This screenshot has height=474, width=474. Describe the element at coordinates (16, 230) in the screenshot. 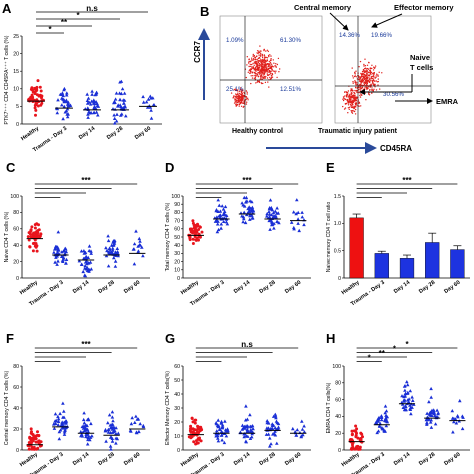

I see `y-tick-label: 60` at that location.